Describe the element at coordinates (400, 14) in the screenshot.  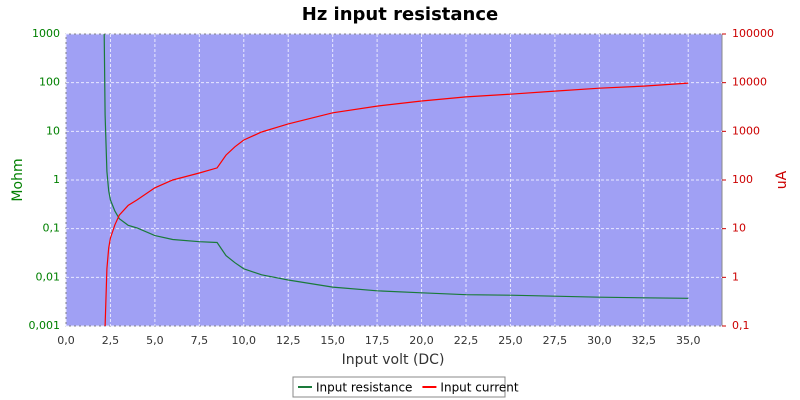
I see `chart-title: Hz input resistance` at that location.